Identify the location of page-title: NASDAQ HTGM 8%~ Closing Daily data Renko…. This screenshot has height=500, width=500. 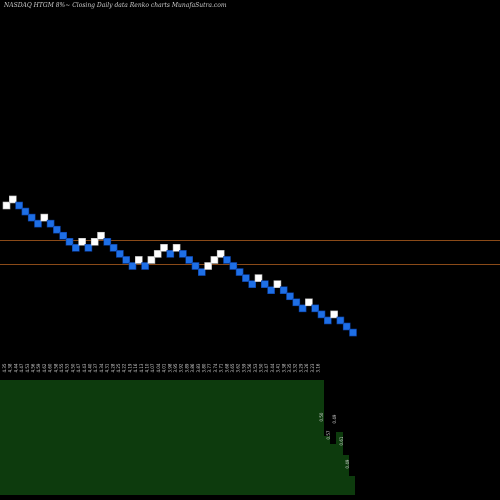
(115, 5).